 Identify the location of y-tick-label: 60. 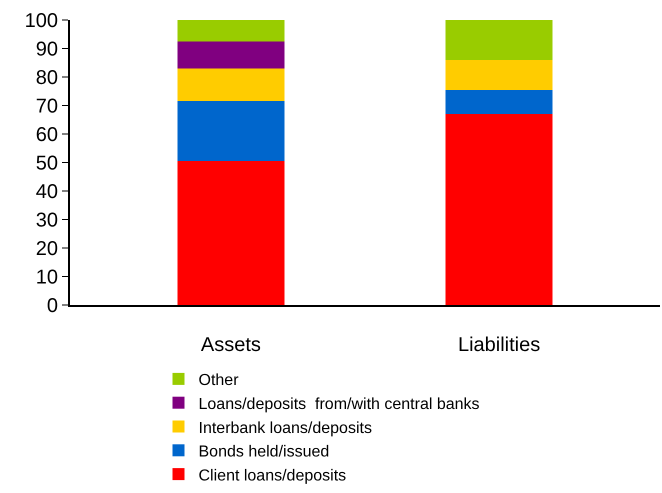
(47, 135).